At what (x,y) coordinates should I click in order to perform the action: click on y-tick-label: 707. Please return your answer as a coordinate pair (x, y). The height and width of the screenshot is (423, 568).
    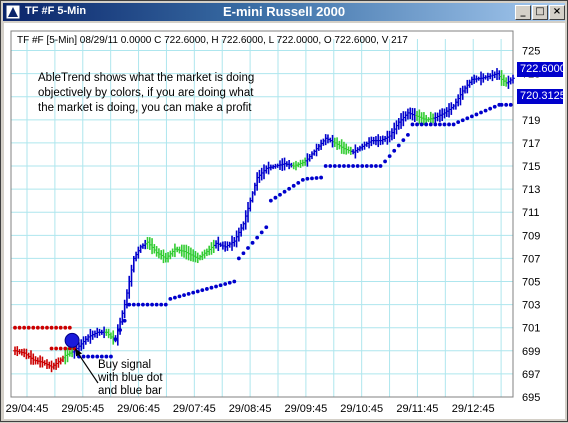
    Looking at the image, I should click on (531, 259).